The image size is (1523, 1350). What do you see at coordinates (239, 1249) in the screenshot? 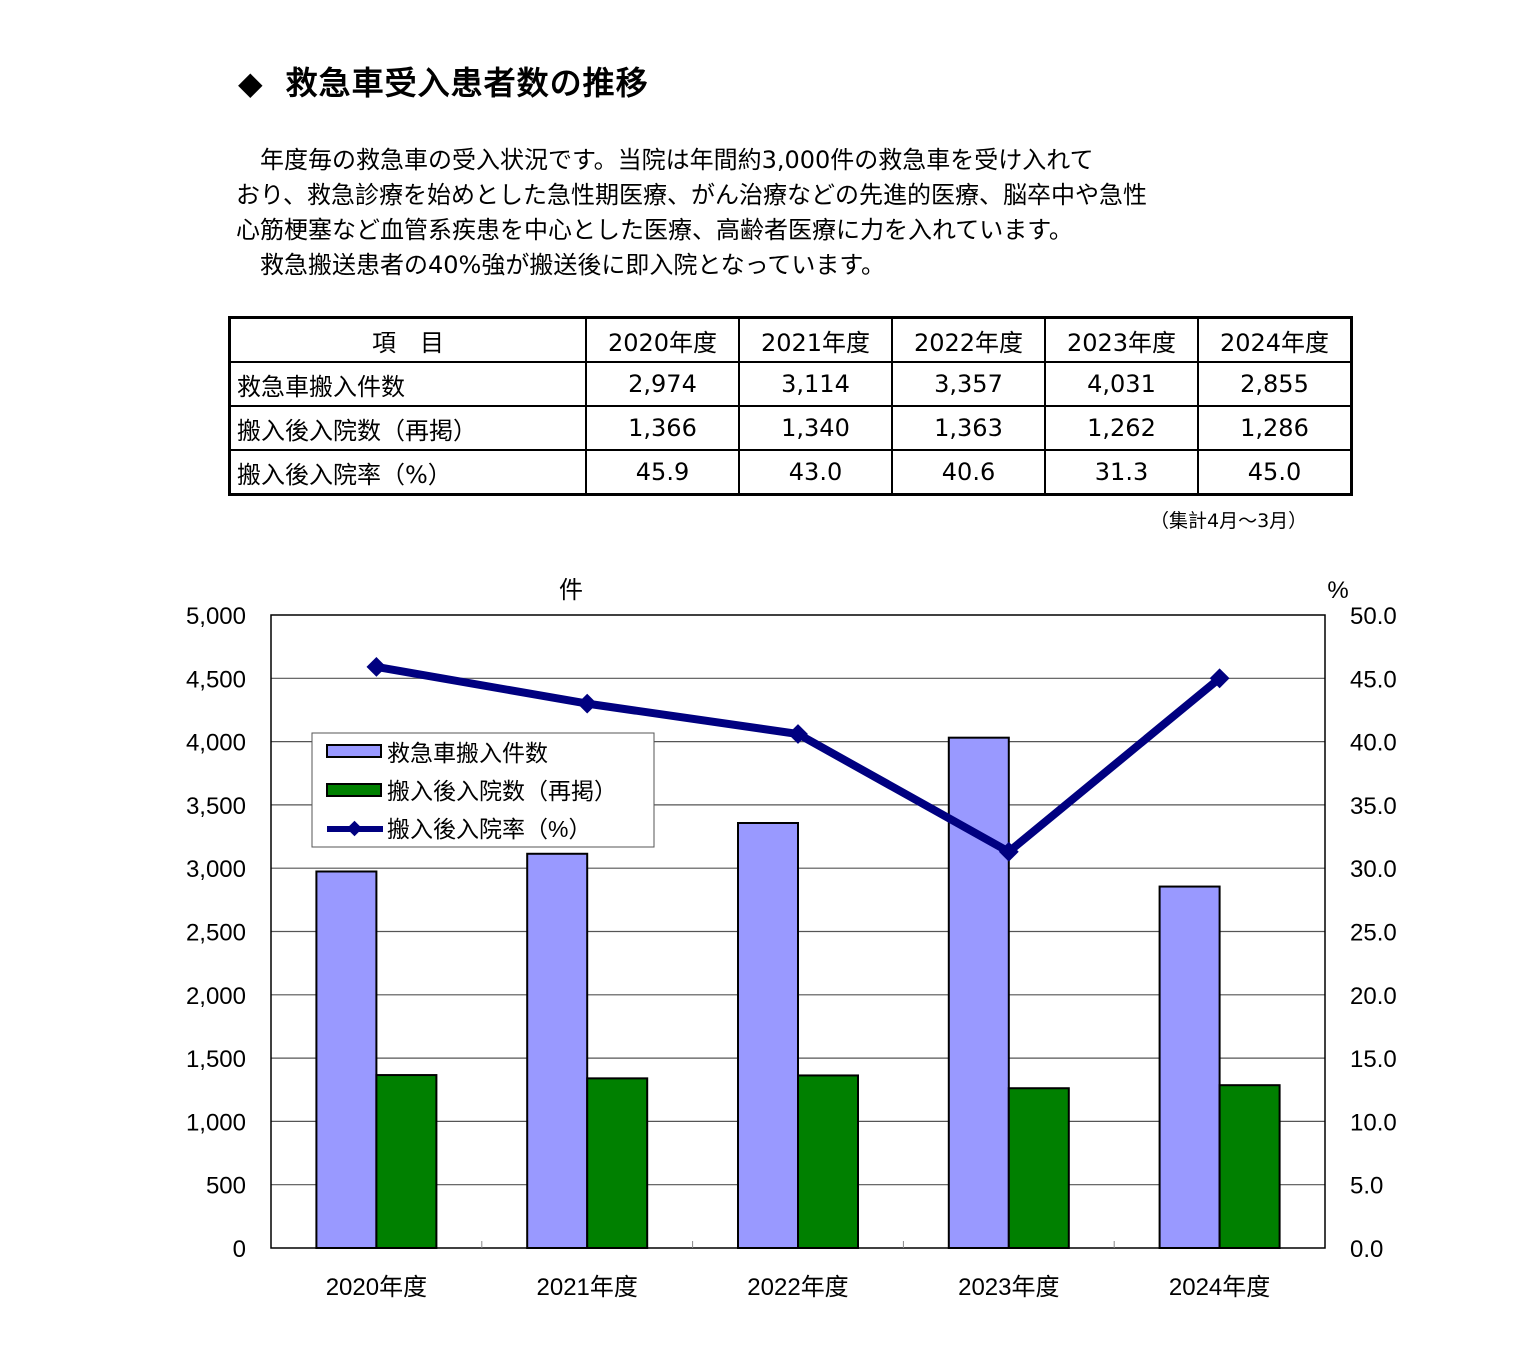
I see `y-tick-label: 0` at bounding box center [239, 1249].